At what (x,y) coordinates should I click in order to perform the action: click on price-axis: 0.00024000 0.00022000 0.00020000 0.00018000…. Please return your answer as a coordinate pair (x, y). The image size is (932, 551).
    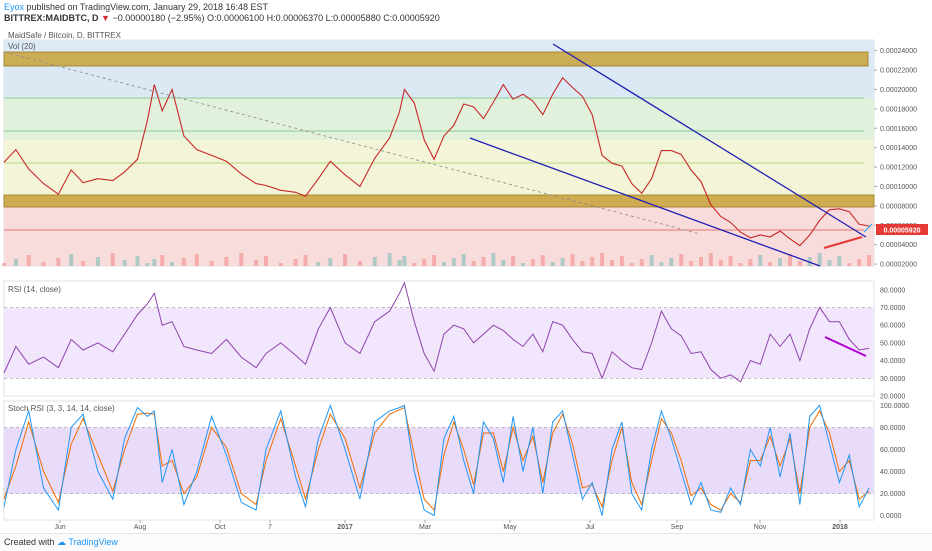
    Looking at the image, I should click on (895, 158).